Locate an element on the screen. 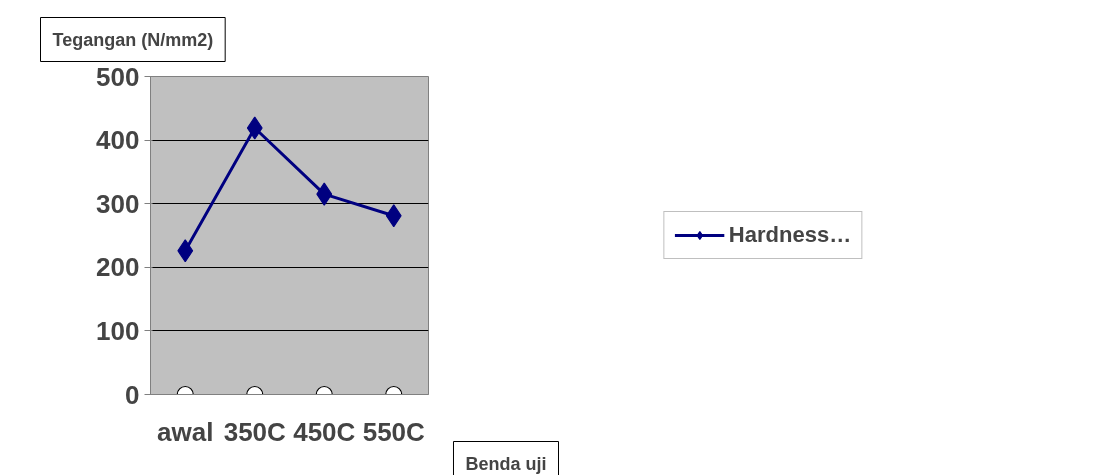 Image resolution: width=1097 pixels, height=475 pixels. y-tick-label: 300 is located at coordinates (118, 203).